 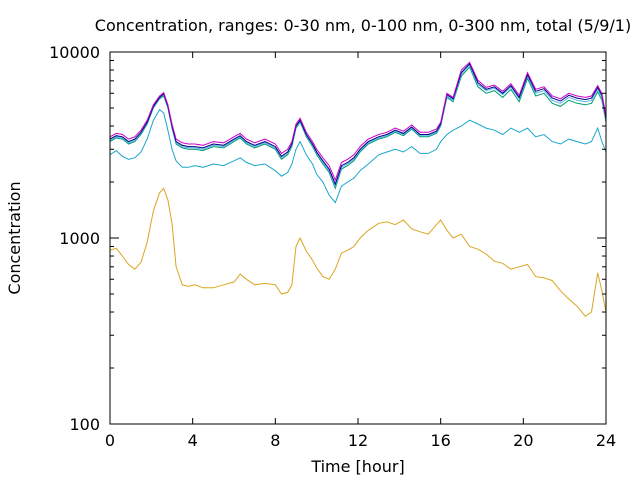 I want to click on x-tick-label: 12, so click(x=358, y=440).